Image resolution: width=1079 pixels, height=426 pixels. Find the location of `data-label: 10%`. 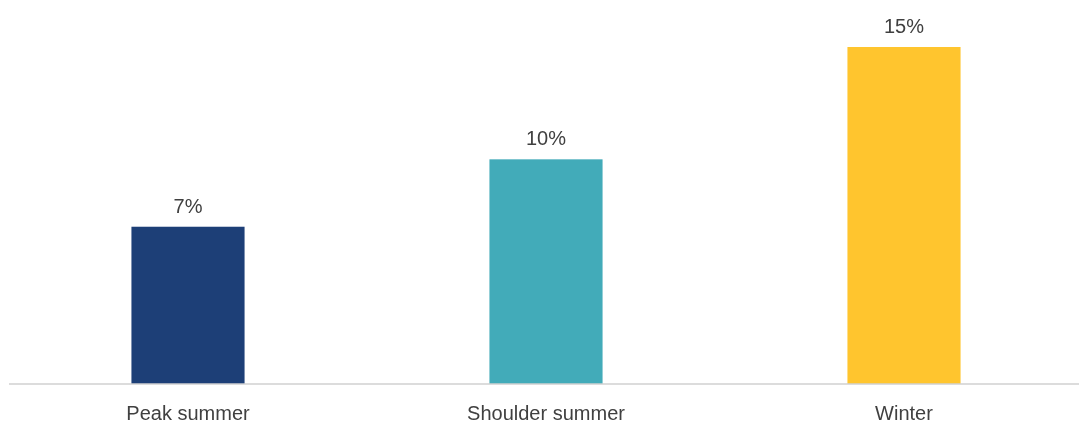

data-label: 10% is located at coordinates (546, 138).